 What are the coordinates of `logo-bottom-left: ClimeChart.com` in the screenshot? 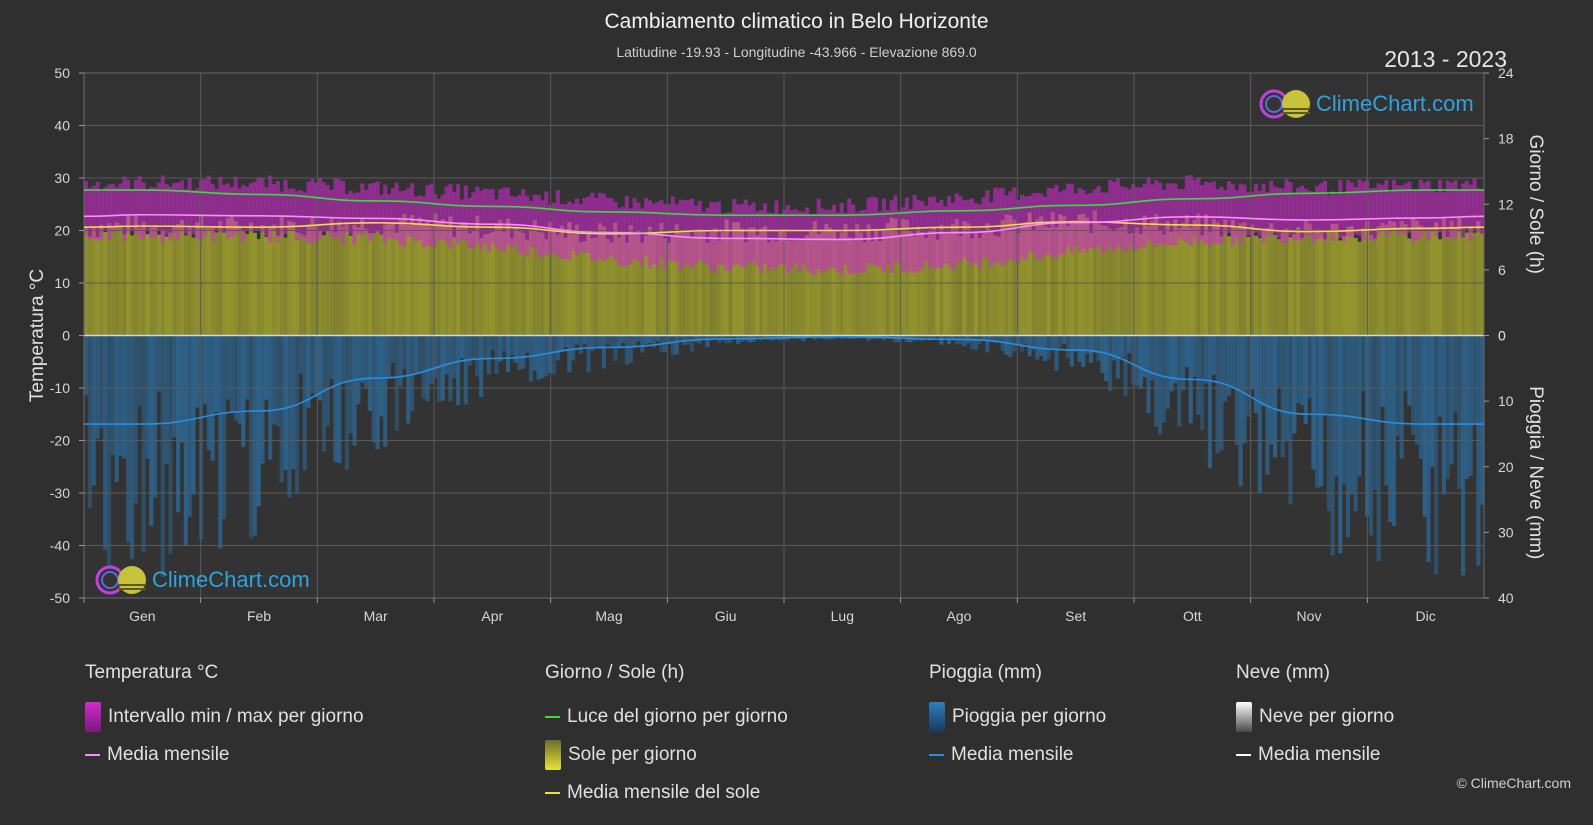 It's located at (202, 580).